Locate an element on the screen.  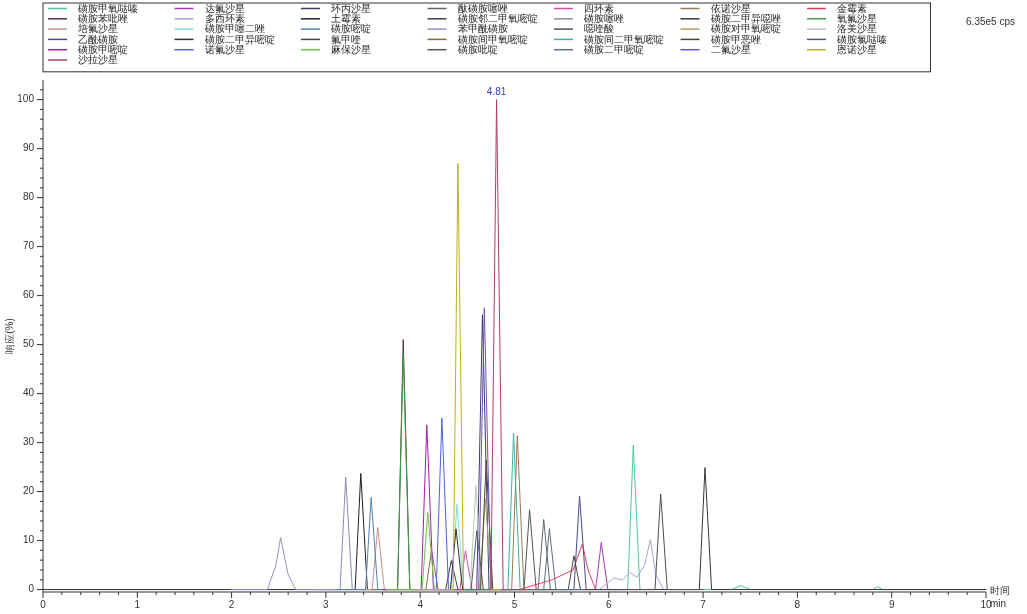
y-tick-label: 90 is located at coordinates (28, 148).